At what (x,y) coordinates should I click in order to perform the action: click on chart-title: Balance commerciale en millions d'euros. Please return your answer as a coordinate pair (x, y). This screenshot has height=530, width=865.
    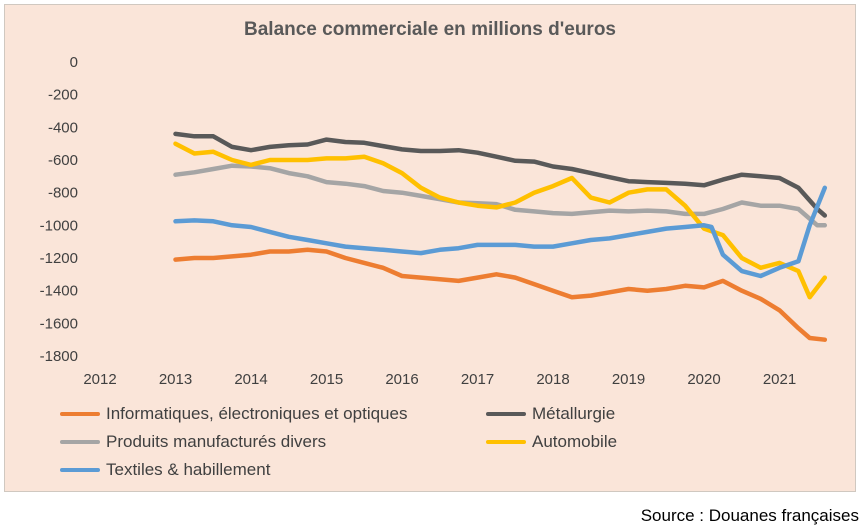
    Looking at the image, I should click on (430, 29).